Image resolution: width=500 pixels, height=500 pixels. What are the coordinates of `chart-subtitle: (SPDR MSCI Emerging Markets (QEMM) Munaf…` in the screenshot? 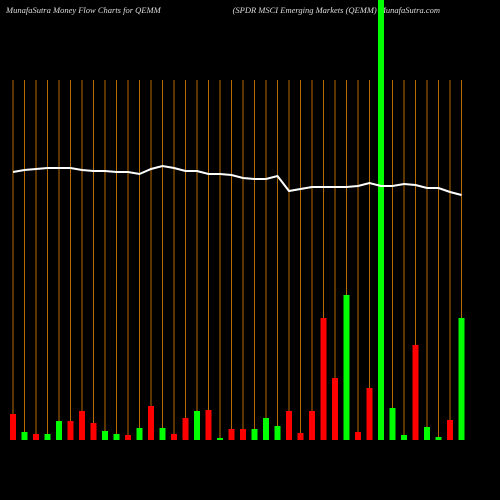 It's located at (336, 10).